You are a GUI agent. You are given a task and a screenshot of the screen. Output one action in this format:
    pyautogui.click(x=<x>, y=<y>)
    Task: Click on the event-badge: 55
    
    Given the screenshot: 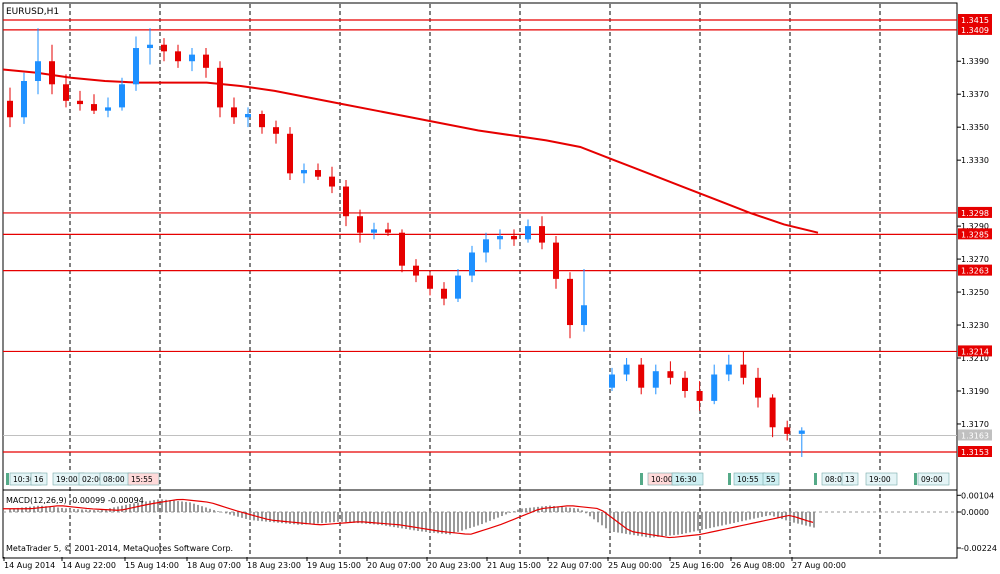 What is the action you would take?
    pyautogui.click(x=771, y=479)
    